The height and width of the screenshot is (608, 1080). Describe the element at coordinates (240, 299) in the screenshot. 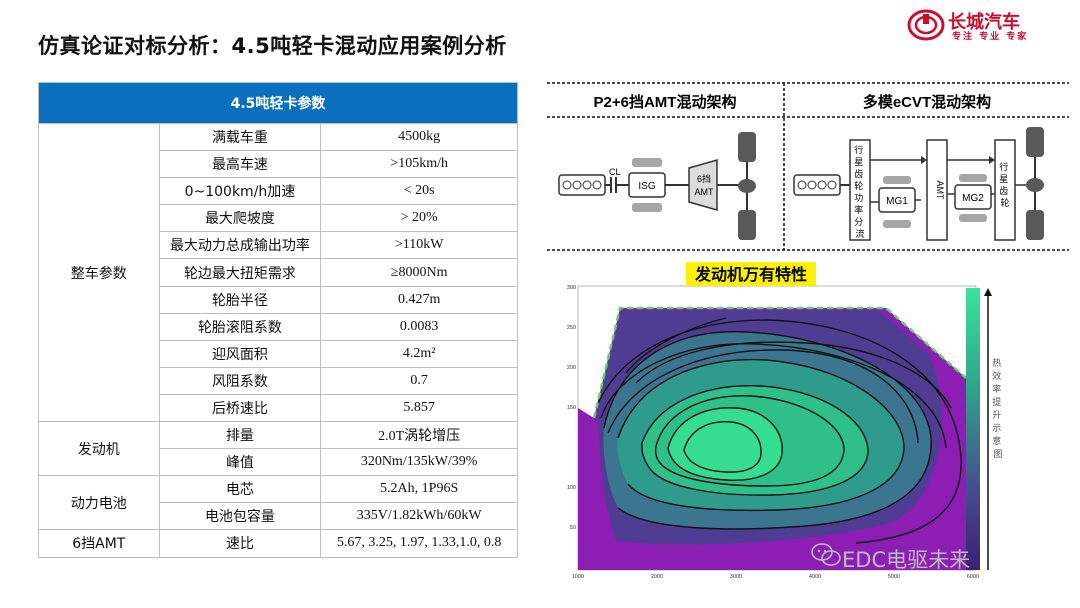

I see `param-name: 轮胎半径` at that location.